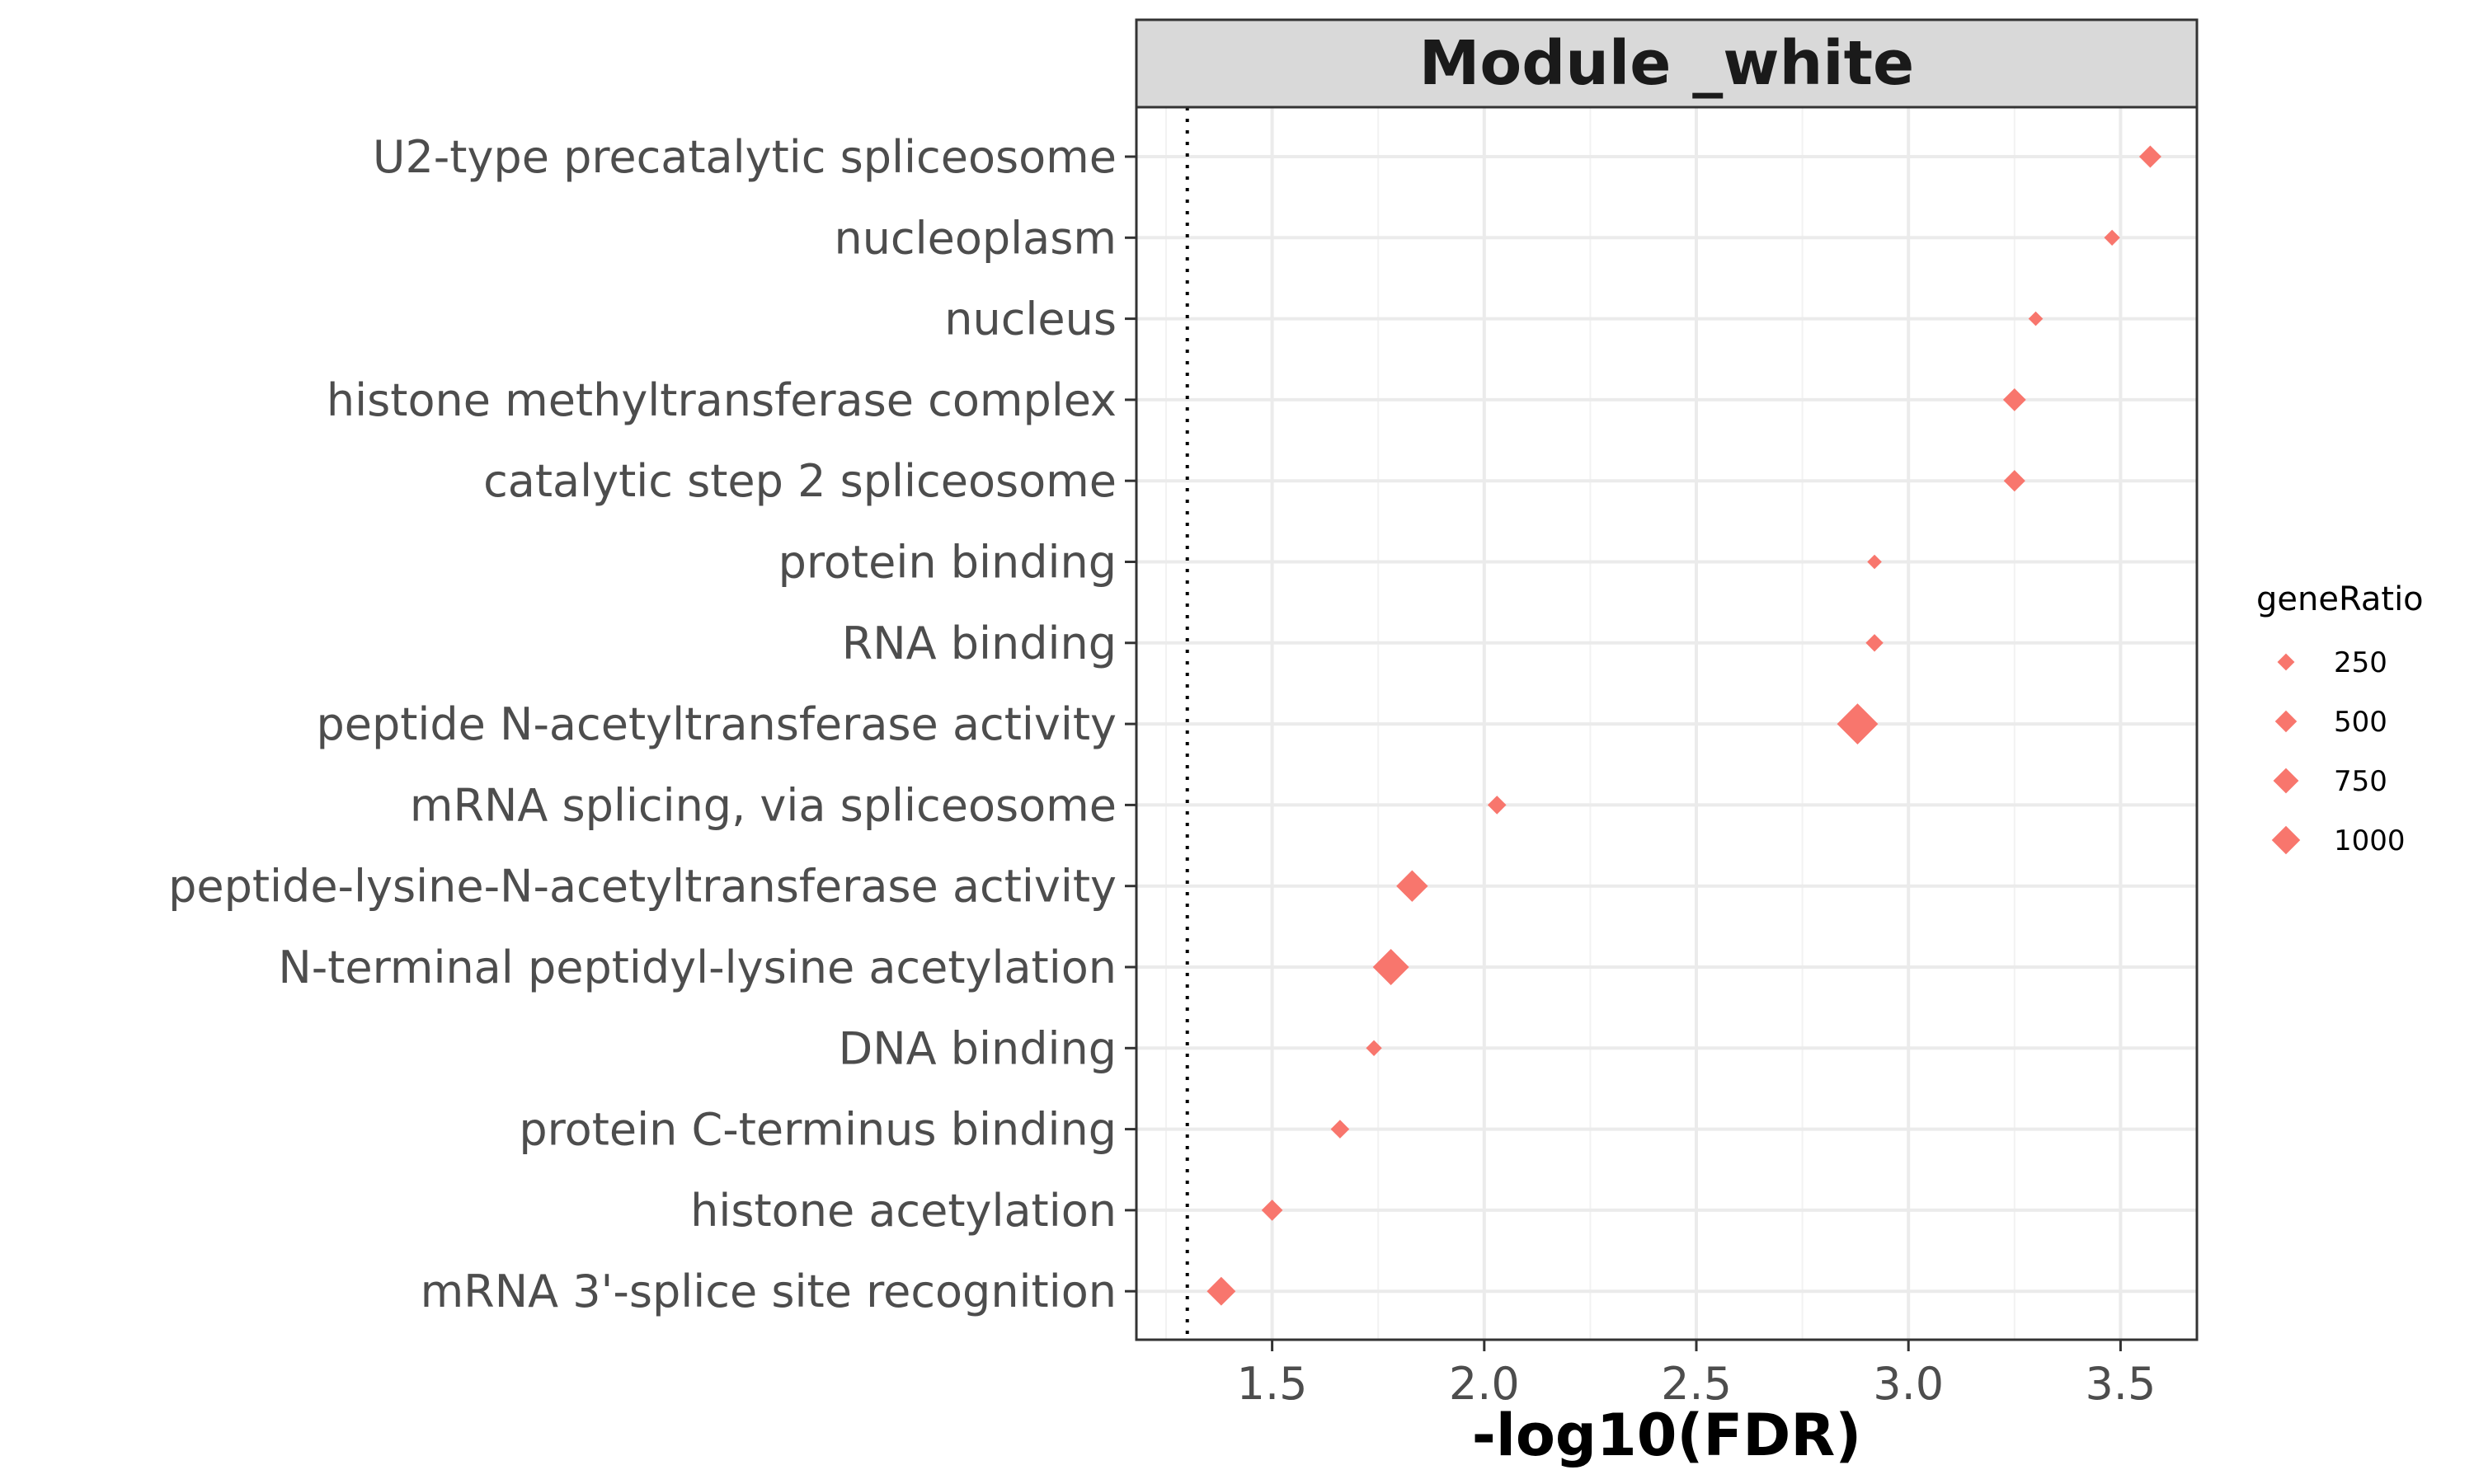 The image size is (2474, 1484). Describe the element at coordinates (2370, 840) in the screenshot. I see `legend-label: 1000` at that location.